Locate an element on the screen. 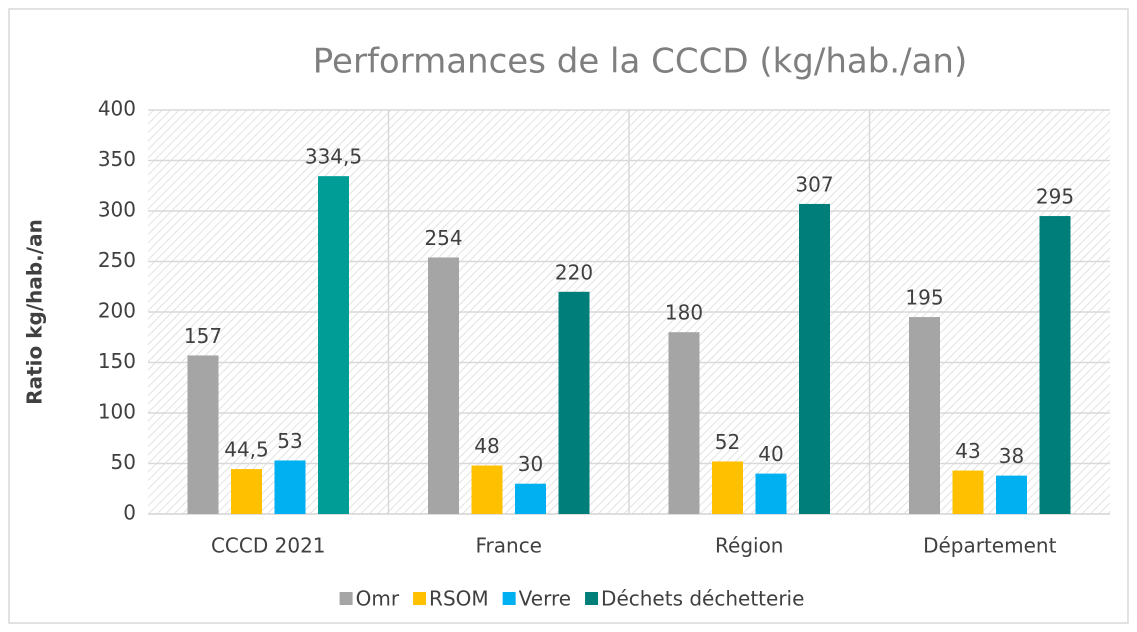 The image size is (1137, 632). value-label: 48 is located at coordinates (486, 446).